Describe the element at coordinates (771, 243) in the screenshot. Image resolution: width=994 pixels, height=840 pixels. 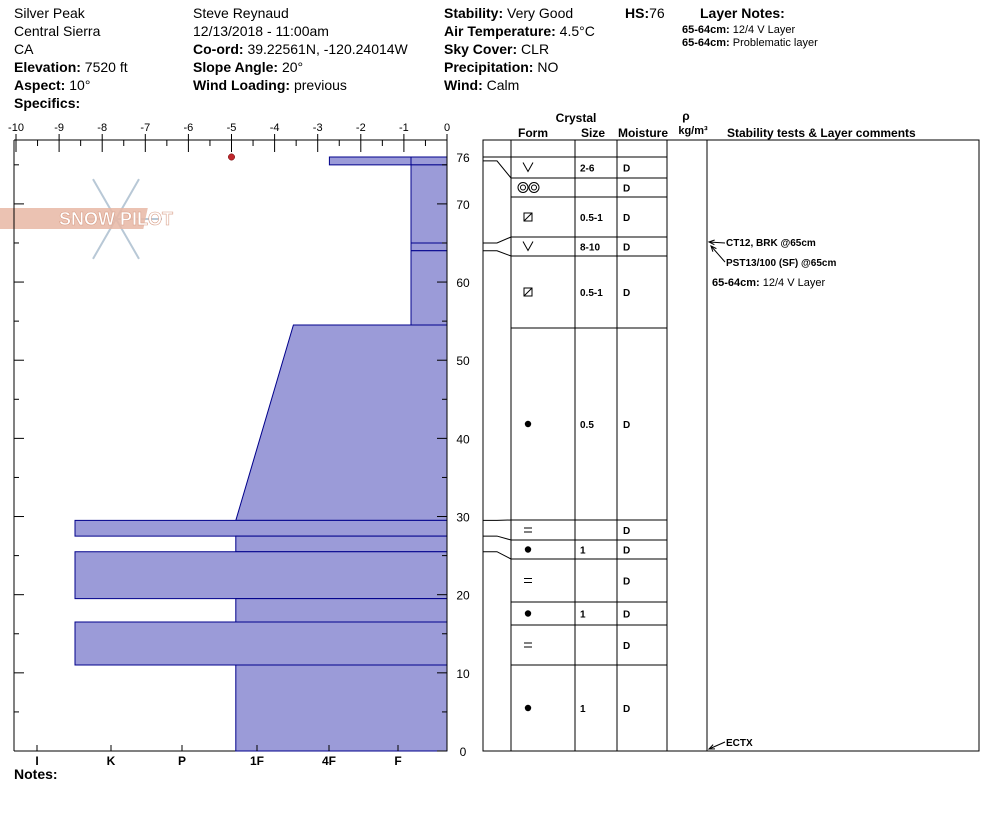
I see `stability-test-comment: CT12, BRK @65cm` at that location.